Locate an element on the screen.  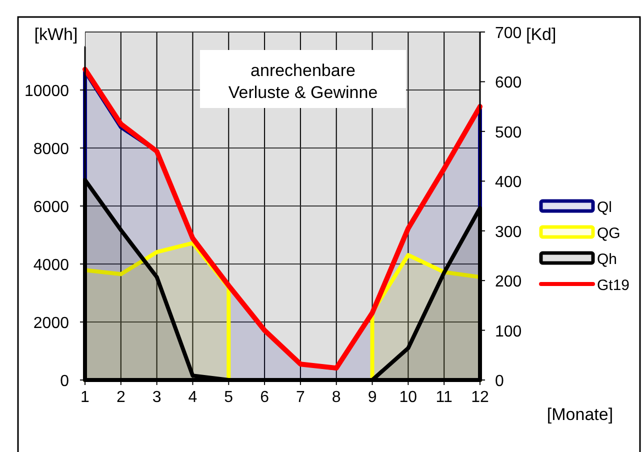
x-tick-label: 5 is located at coordinates (229, 397).